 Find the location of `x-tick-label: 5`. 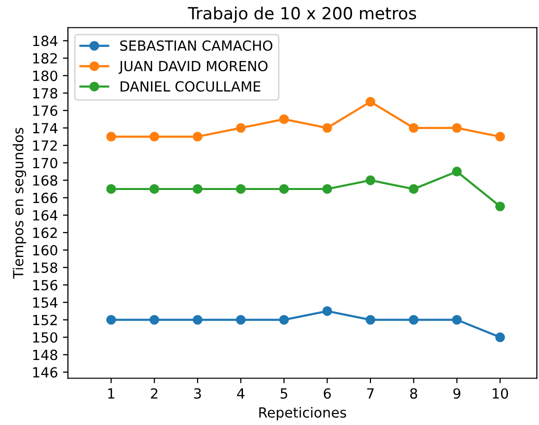

x-tick-label: 5 is located at coordinates (284, 393).